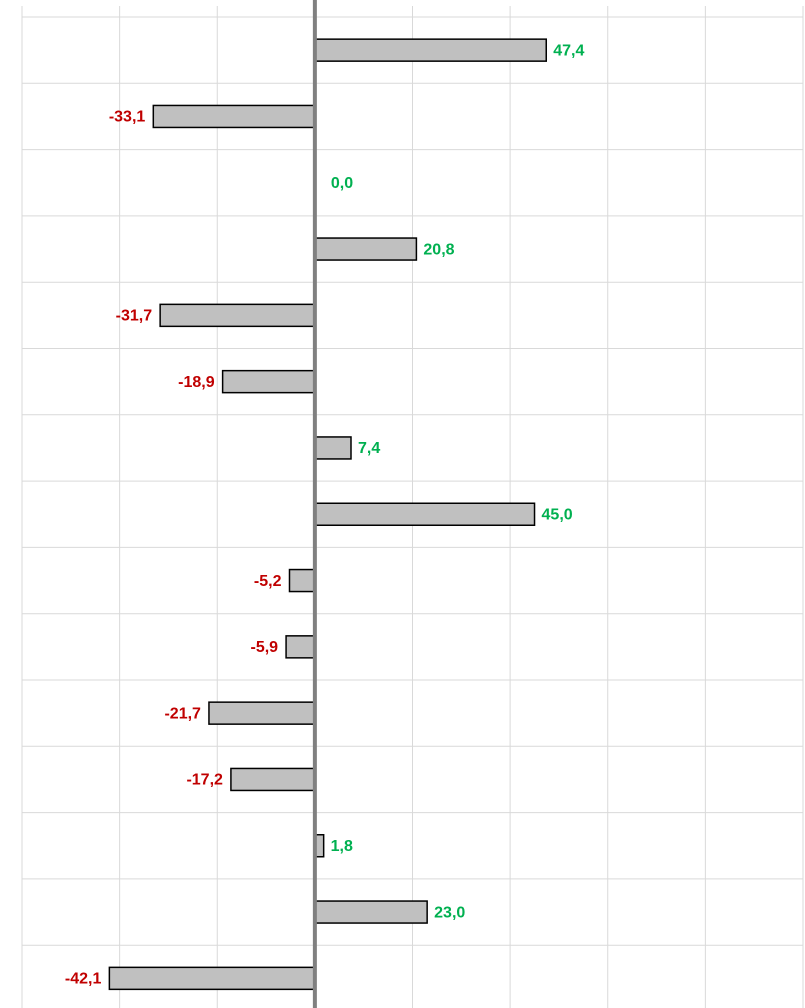 The image size is (805, 1008). I want to click on data-label: 20,8, so click(438, 249).